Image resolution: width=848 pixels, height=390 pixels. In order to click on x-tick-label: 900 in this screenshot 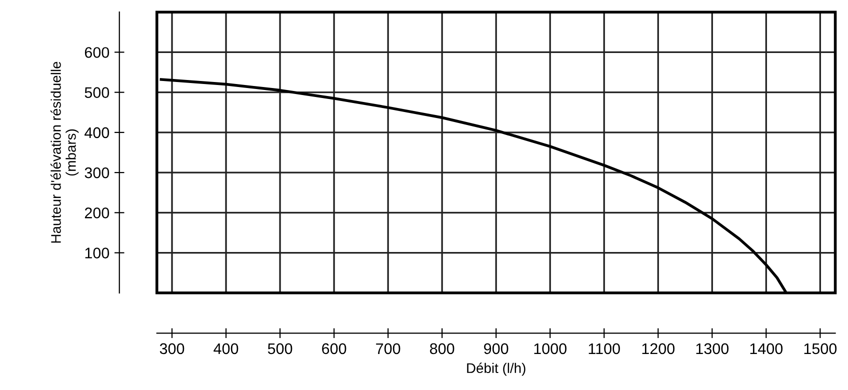, I will do `click(496, 348)`.